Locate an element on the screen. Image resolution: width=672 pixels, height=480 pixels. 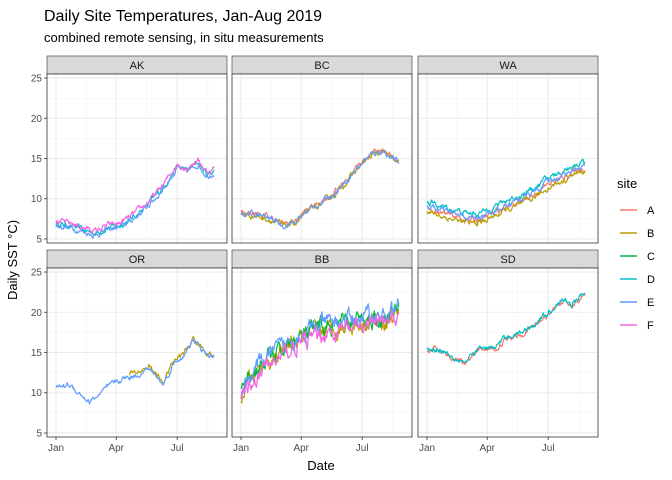
legend-label: C is located at coordinates (651, 257).